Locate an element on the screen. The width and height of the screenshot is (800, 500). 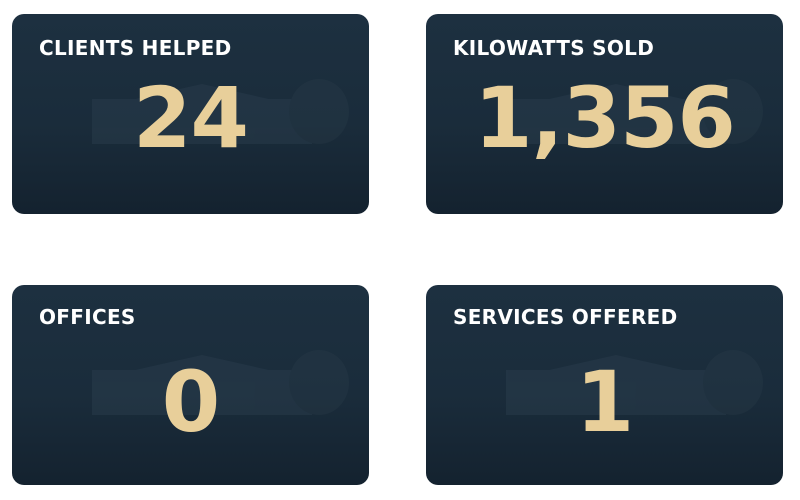
stat-value: 0 is located at coordinates (190, 402).